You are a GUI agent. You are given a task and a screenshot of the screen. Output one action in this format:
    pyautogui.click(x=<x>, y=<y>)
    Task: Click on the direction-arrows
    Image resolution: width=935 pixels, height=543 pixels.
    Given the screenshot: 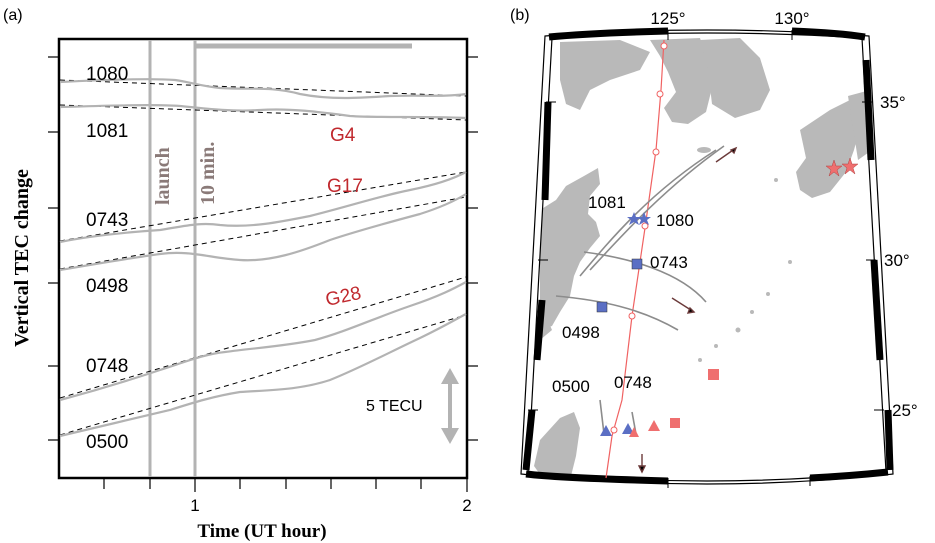 What is the action you would take?
    pyautogui.click(x=687, y=310)
    